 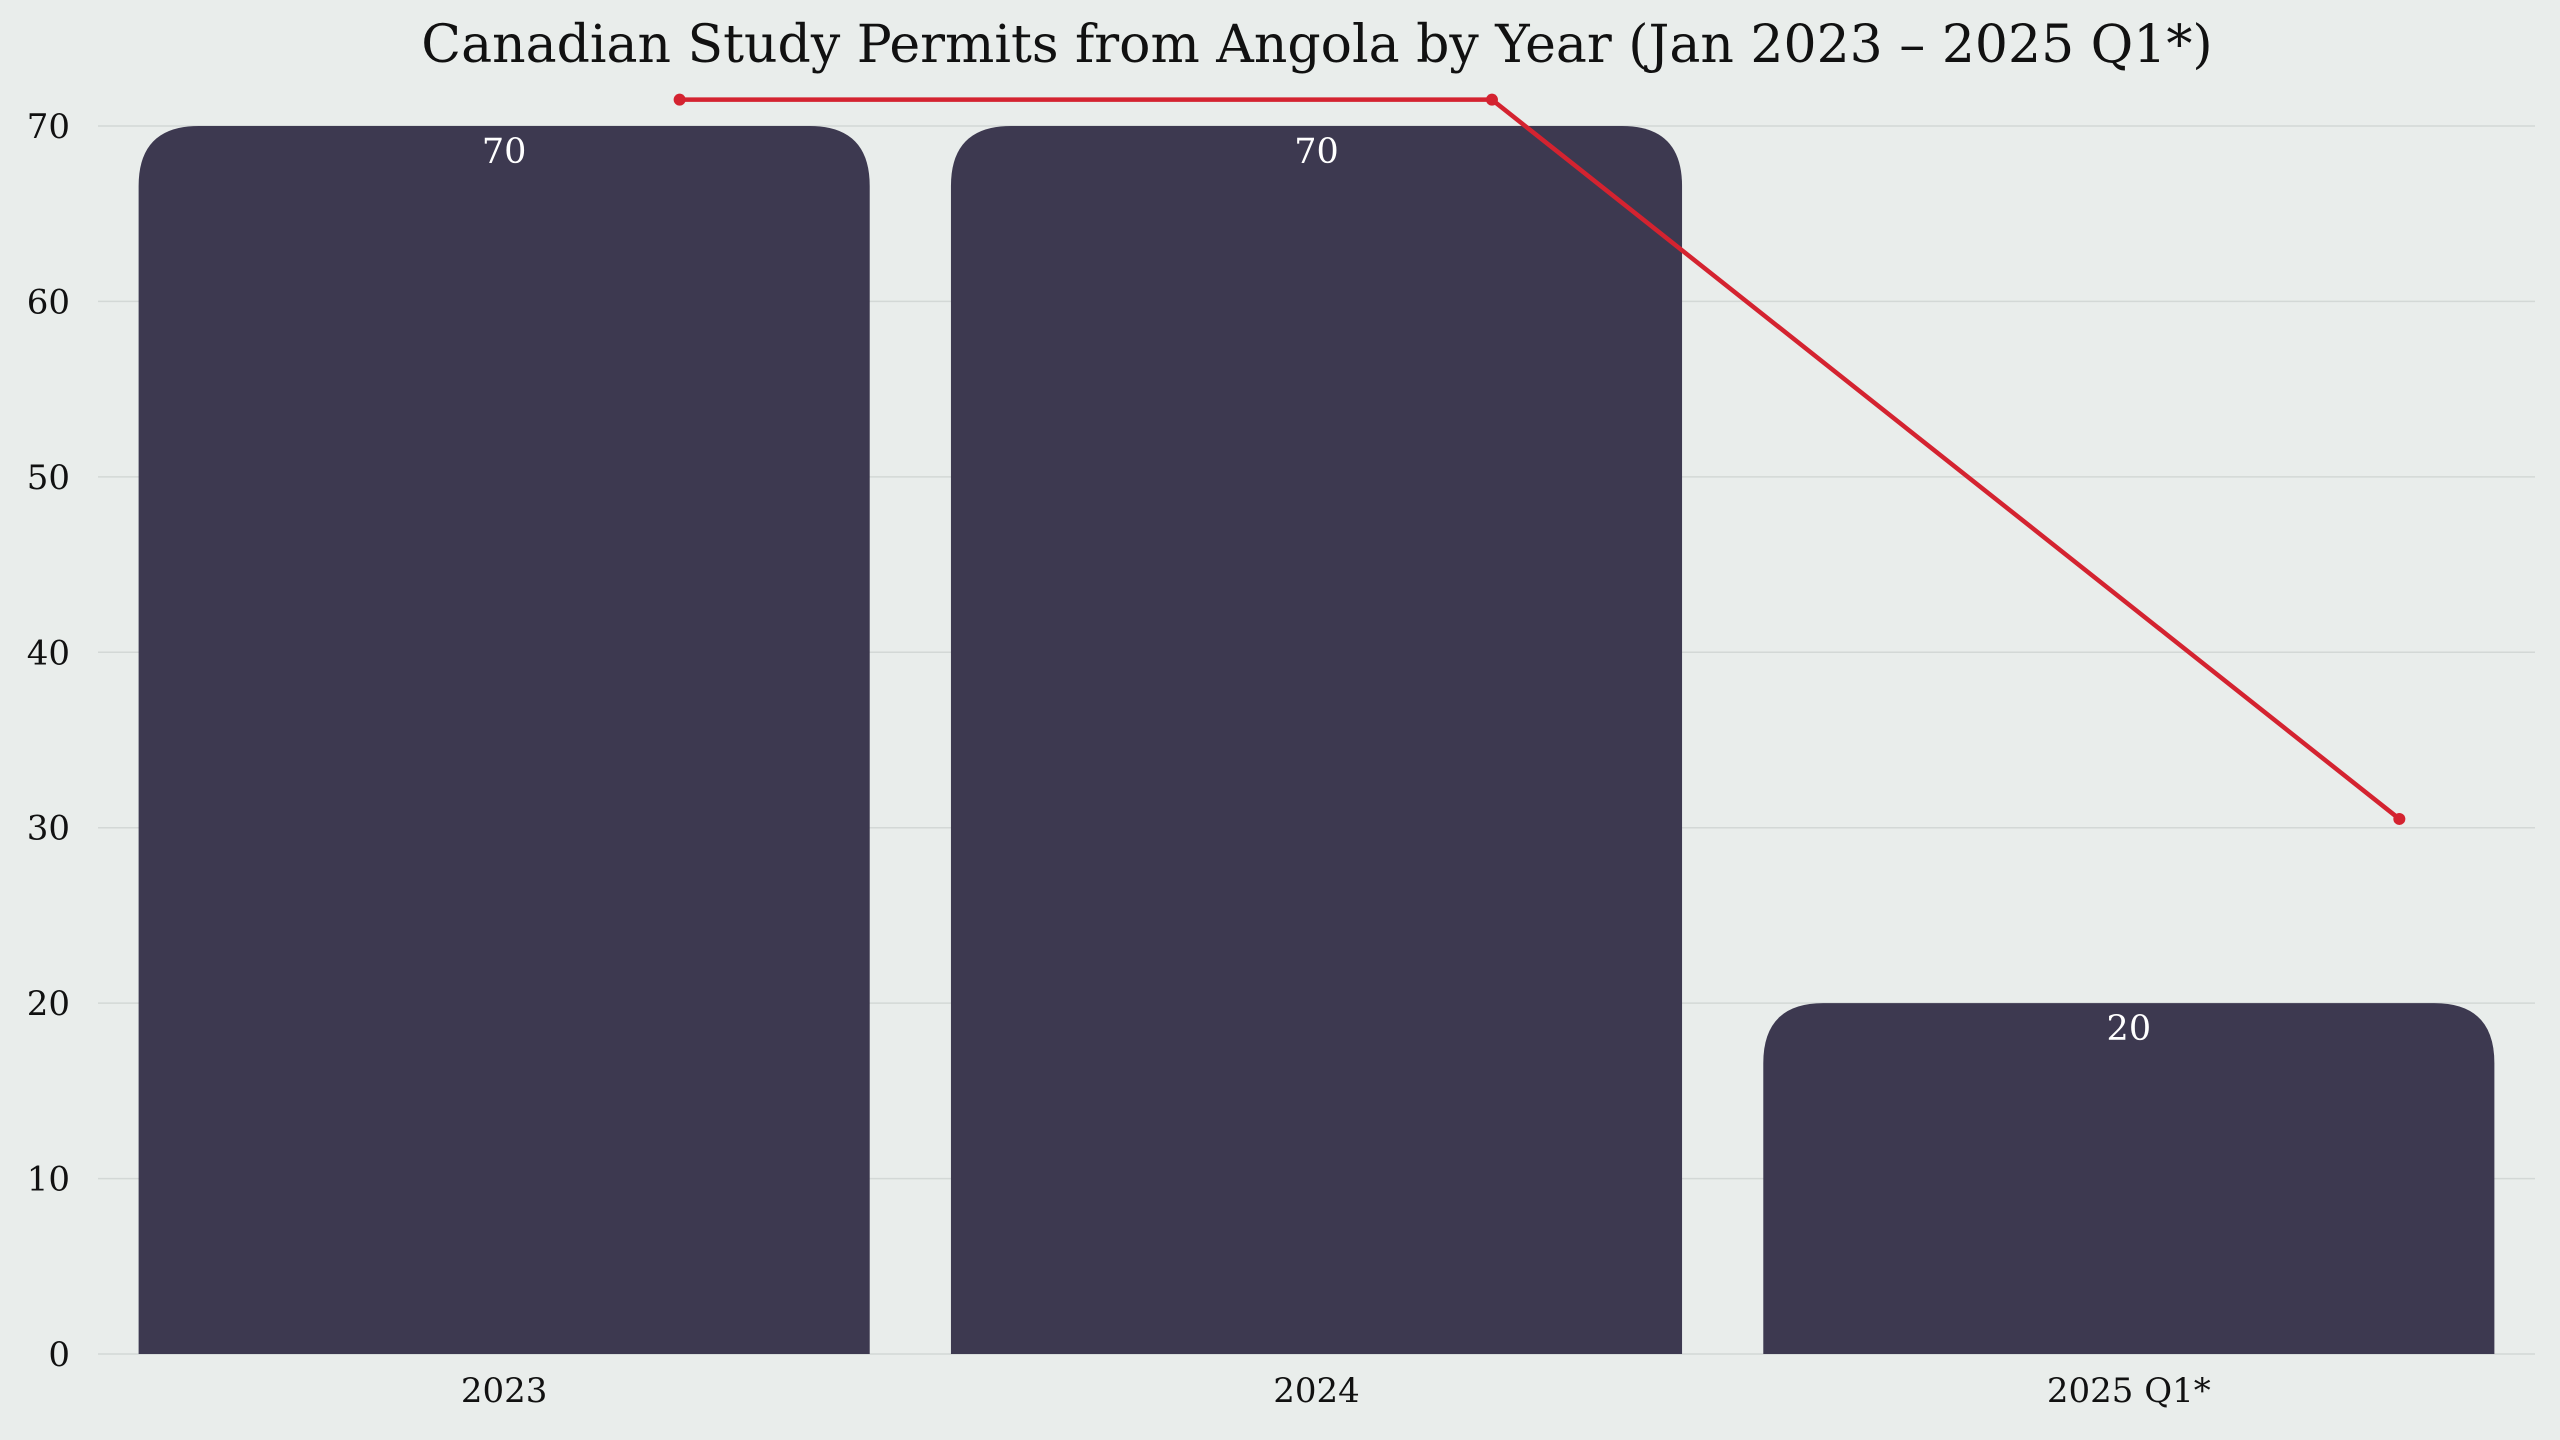 I want to click on x-axis-ticks: 2023 2024 2025 Q1*, so click(x=1336, y=1391).